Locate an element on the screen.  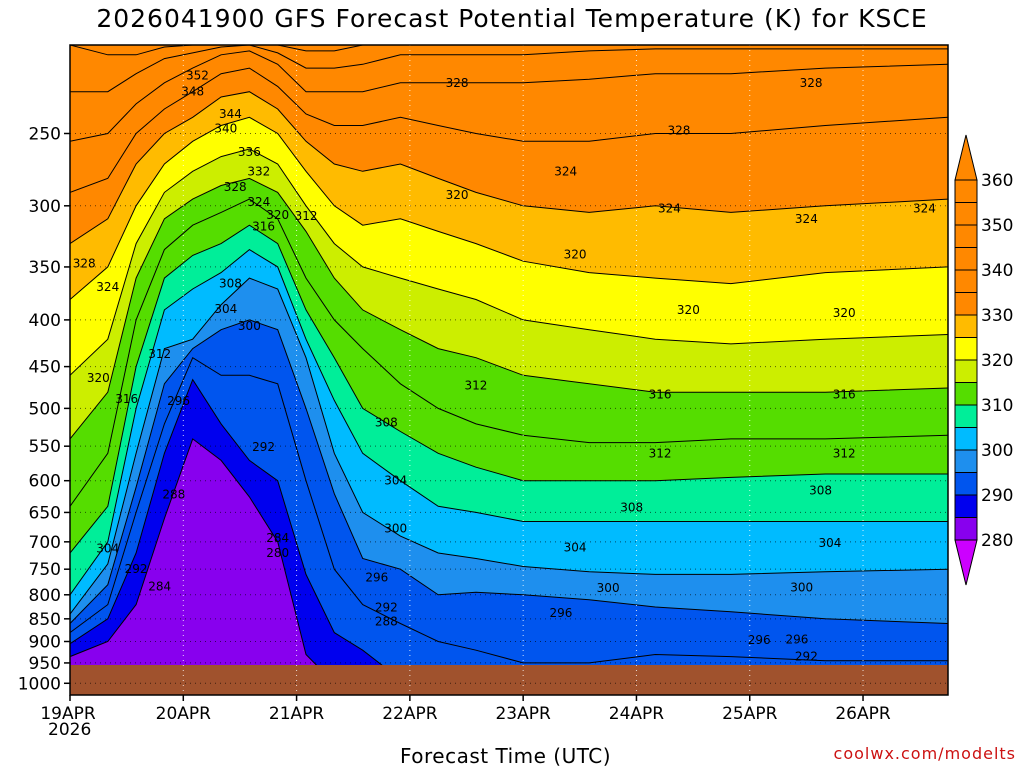
x-tick-label: 20APR is located at coordinates (184, 714).